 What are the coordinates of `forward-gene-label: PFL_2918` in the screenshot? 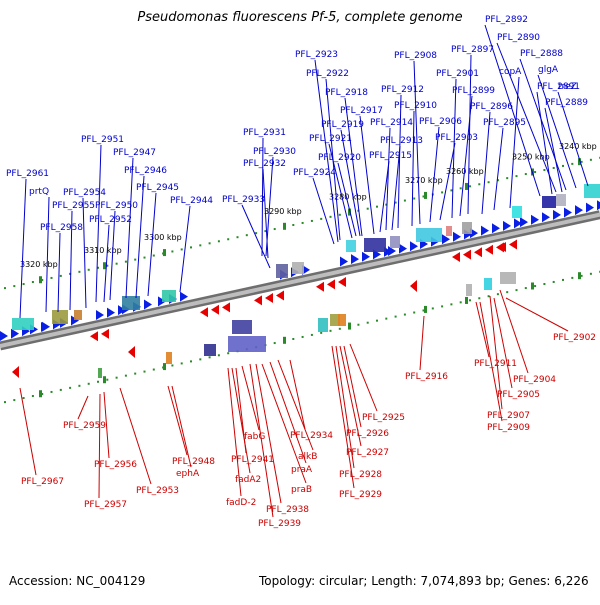 It's located at (346, 93).